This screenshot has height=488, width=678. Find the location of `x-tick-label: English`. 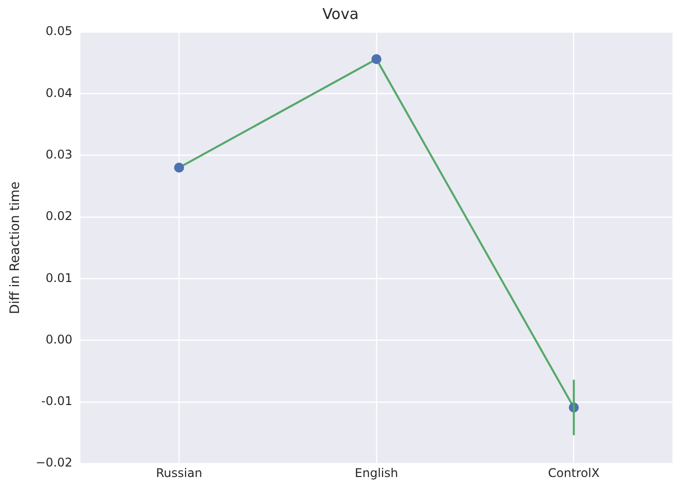

x-tick-label: English is located at coordinates (376, 473).